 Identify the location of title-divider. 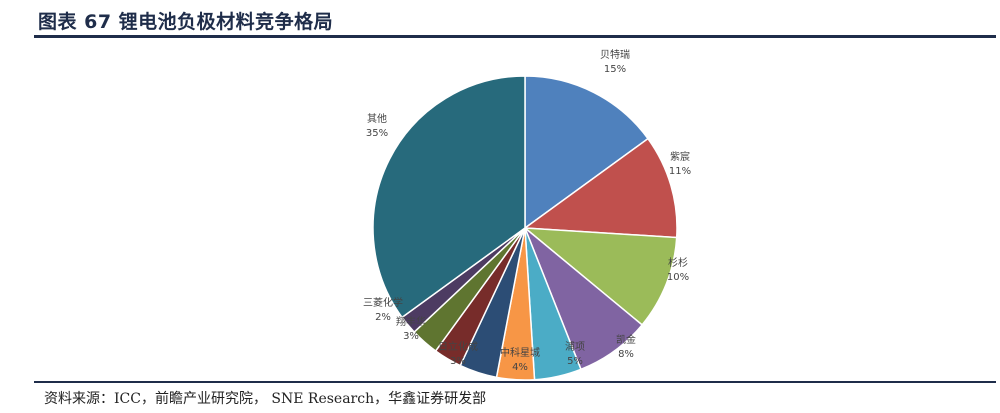
(515, 36).